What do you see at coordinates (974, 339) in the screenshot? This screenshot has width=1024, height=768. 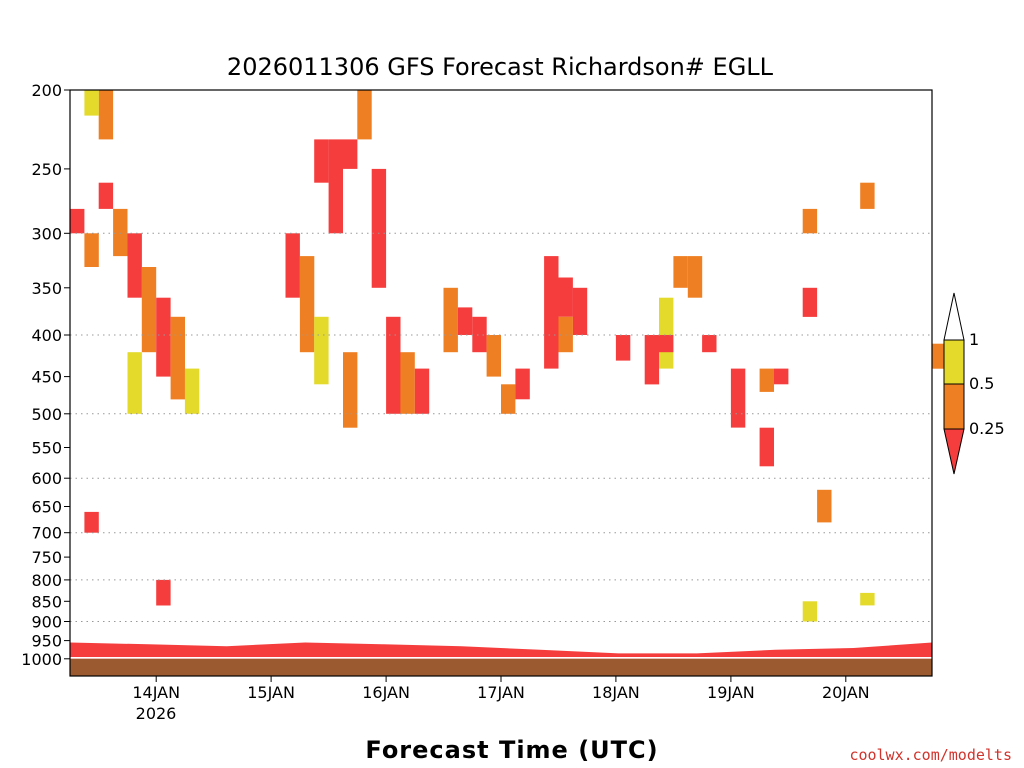 I see `legend-label: 1` at bounding box center [974, 339].